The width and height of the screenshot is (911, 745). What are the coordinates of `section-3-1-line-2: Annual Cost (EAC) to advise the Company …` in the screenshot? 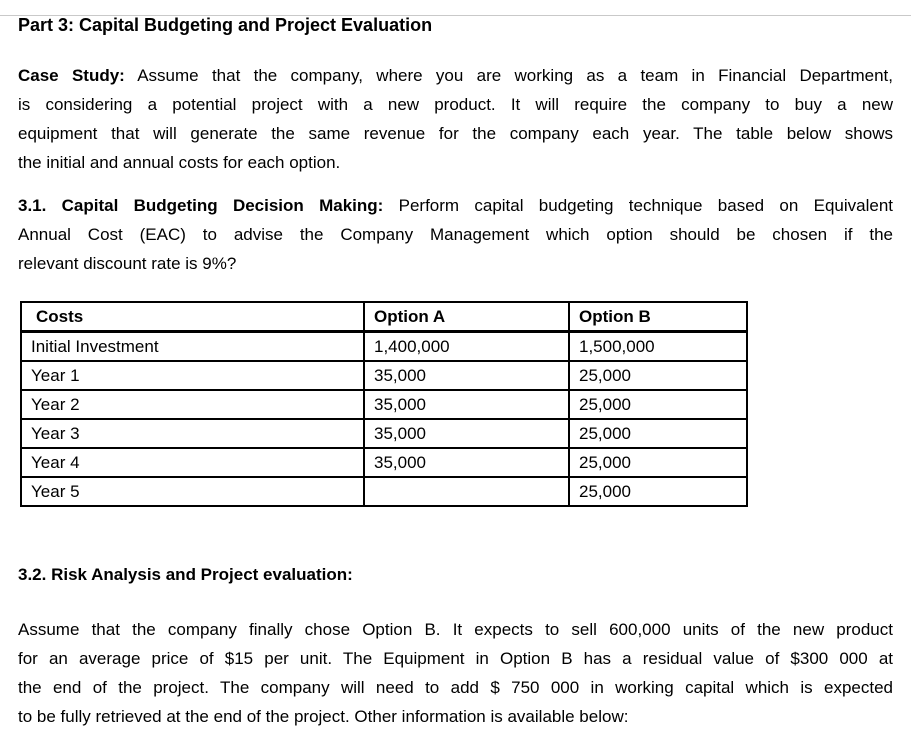 It's located at (455, 234).